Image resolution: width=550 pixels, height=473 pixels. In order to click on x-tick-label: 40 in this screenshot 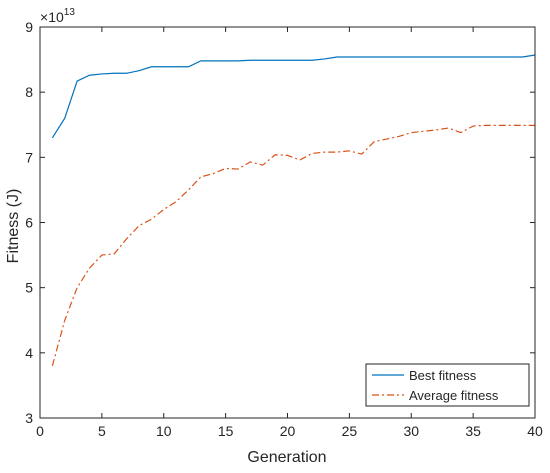, I will do `click(535, 431)`.